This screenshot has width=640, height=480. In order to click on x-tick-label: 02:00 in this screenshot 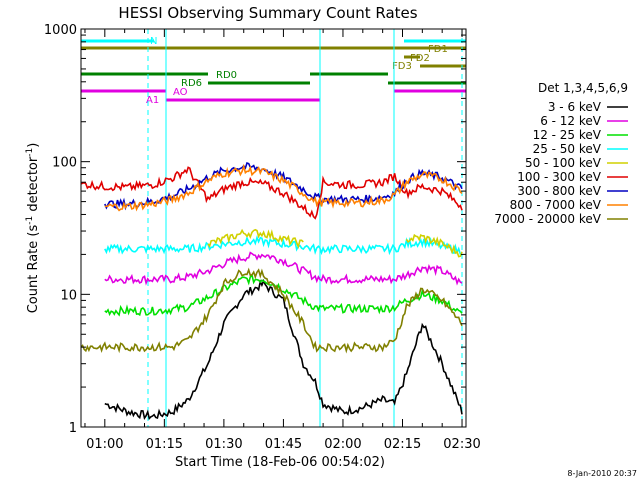, I will do `click(342, 444)`.